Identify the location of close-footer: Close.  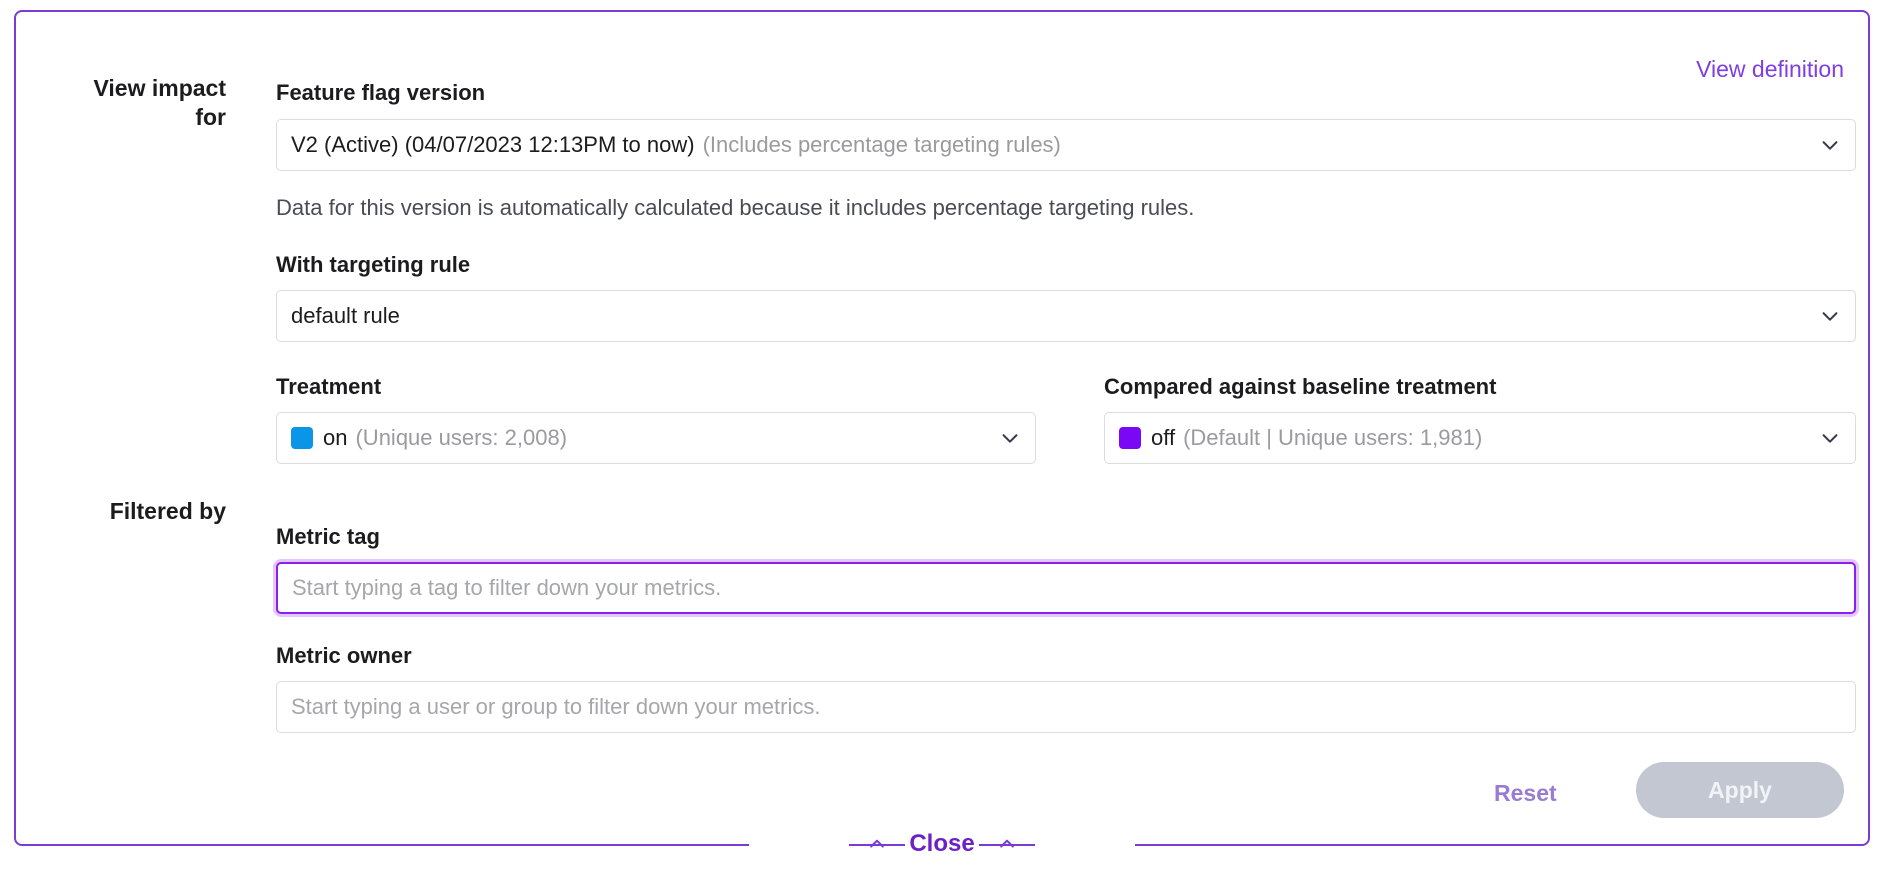
(942, 844).